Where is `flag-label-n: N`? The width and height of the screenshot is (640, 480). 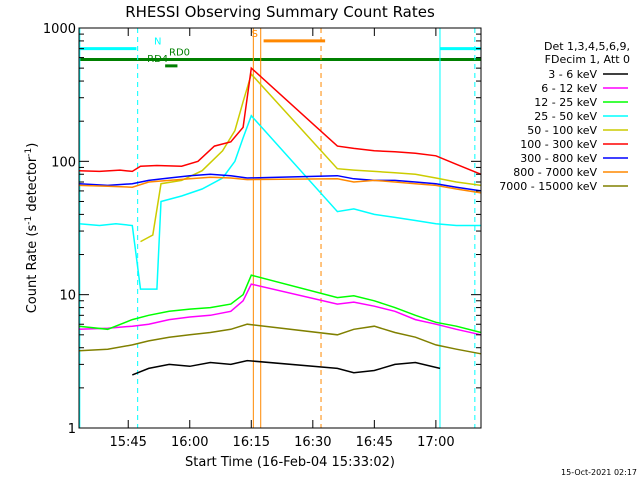 flag-label-n: N is located at coordinates (157, 42).